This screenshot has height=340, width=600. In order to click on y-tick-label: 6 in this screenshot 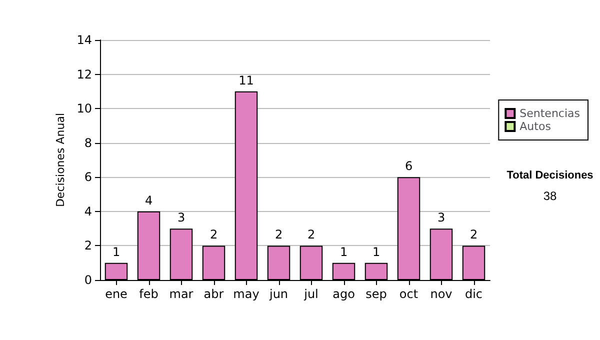, I will do `click(88, 177)`.